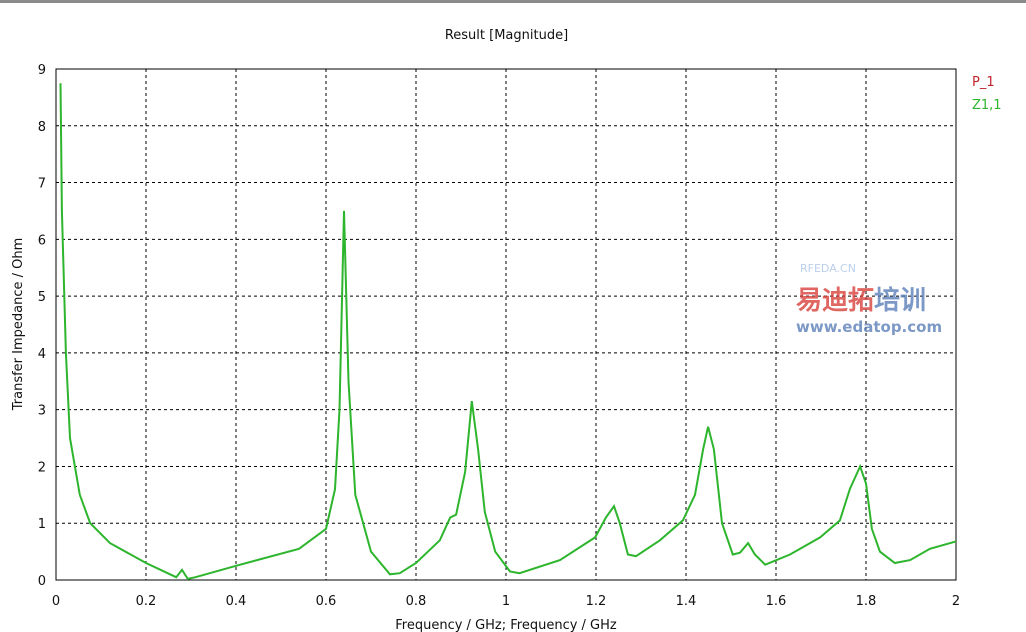  Describe the element at coordinates (146, 601) in the screenshot. I see `x-tick-label: 0.2` at that location.